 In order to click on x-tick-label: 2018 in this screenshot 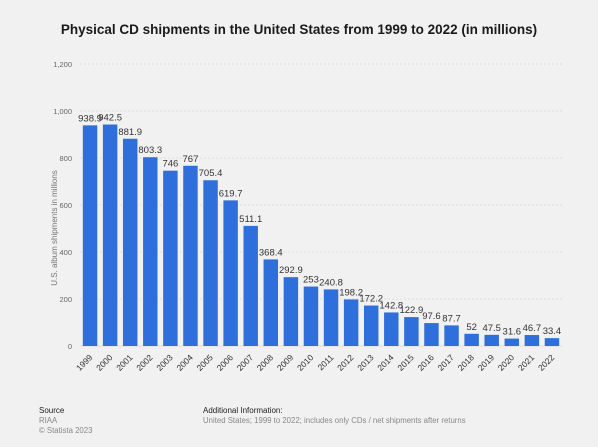, I will do `click(466, 362)`.